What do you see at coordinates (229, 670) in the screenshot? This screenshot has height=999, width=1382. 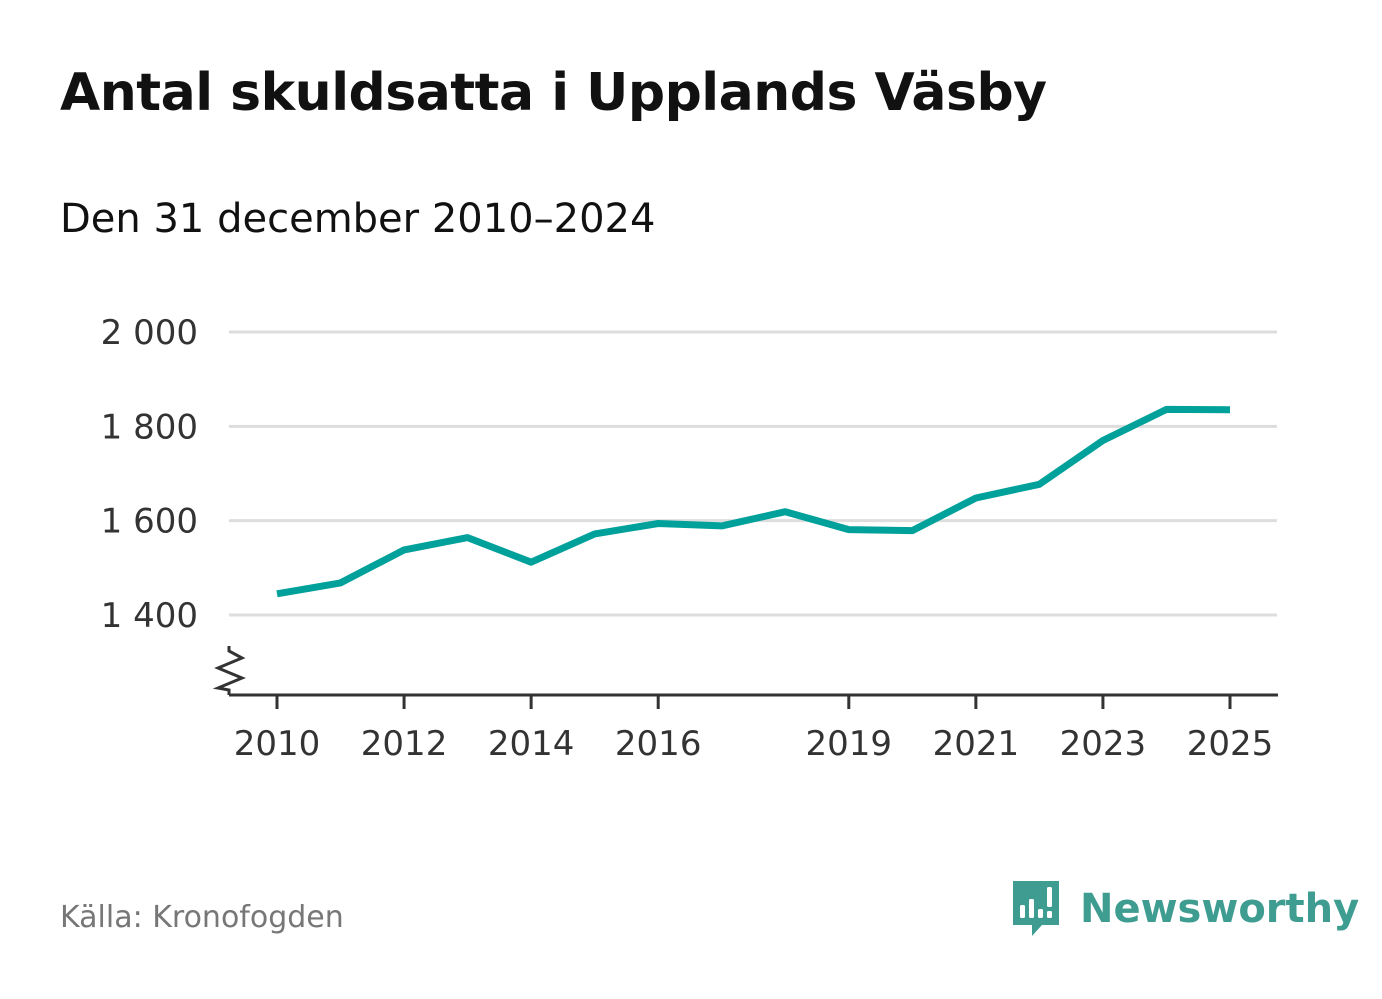 I see `y-axis-break-marker` at bounding box center [229, 670].